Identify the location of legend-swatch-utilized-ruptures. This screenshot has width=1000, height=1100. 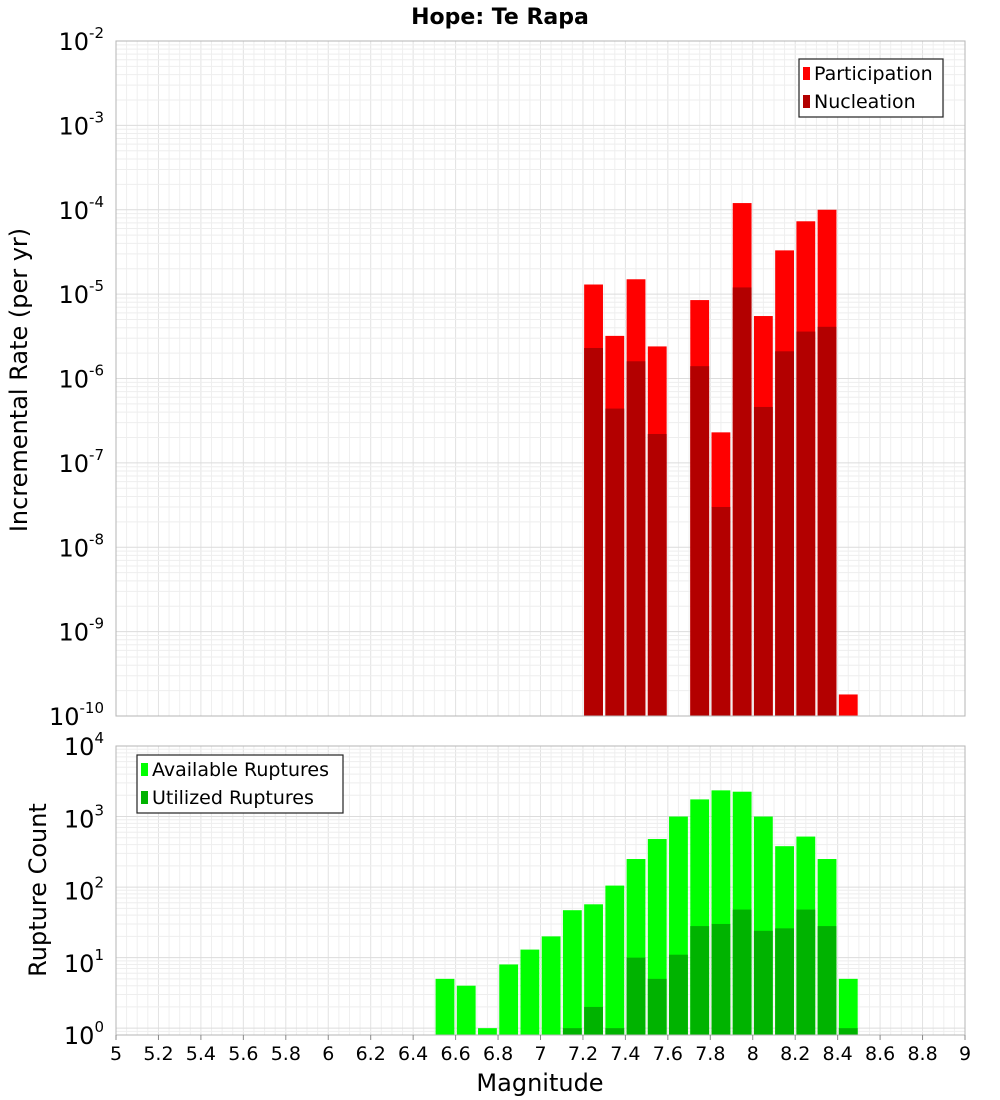
(144, 797).